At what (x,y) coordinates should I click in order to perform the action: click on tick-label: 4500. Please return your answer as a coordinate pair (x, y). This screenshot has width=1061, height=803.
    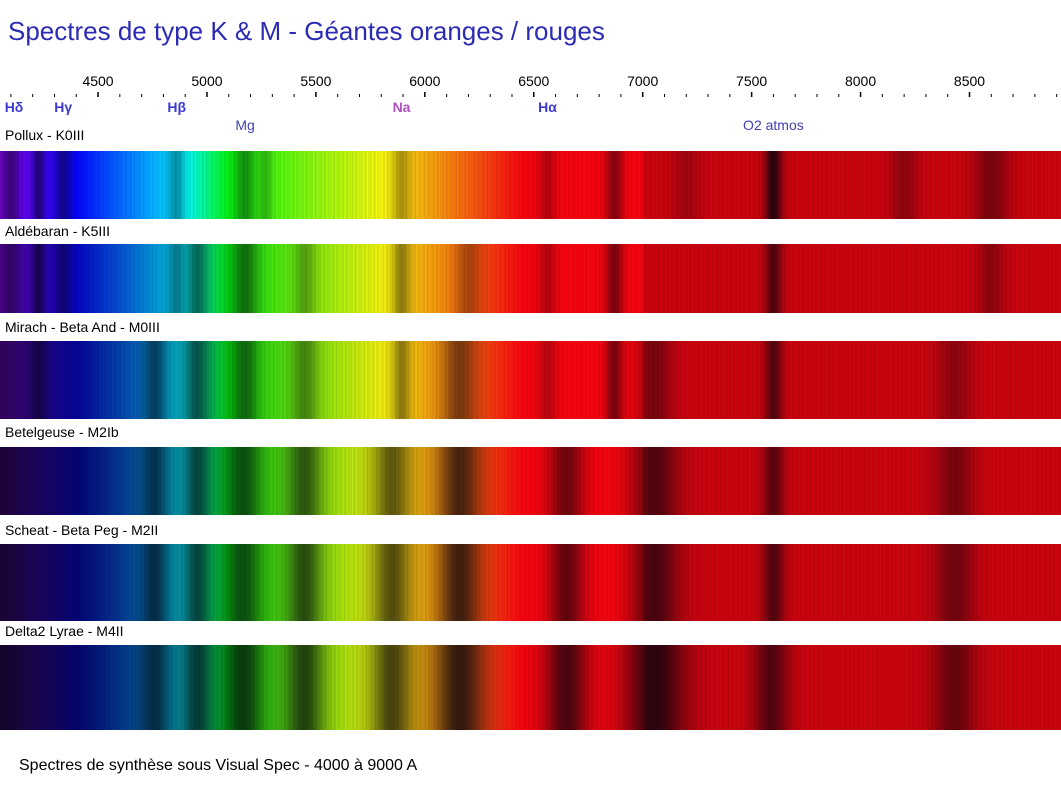
    Looking at the image, I should click on (98, 81).